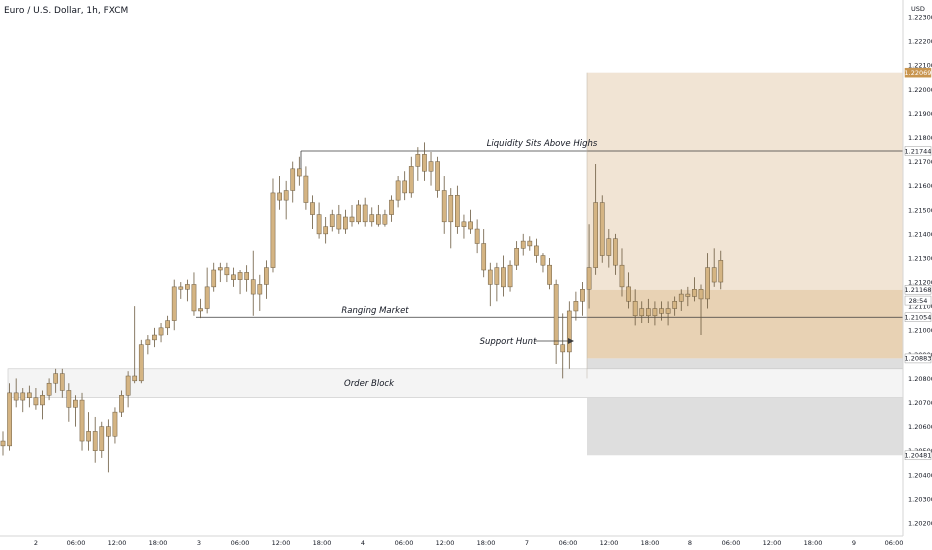  Describe the element at coordinates (918, 290) in the screenshot. I see `badge-zone-mid-box` at that location.